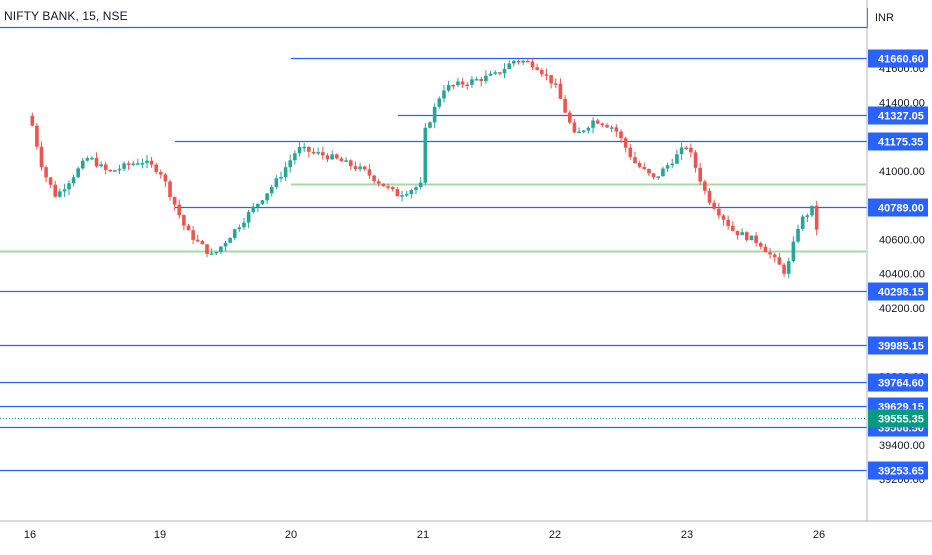 The height and width of the screenshot is (555, 932). I want to click on y-tick-label: 41400.00, so click(902, 103).